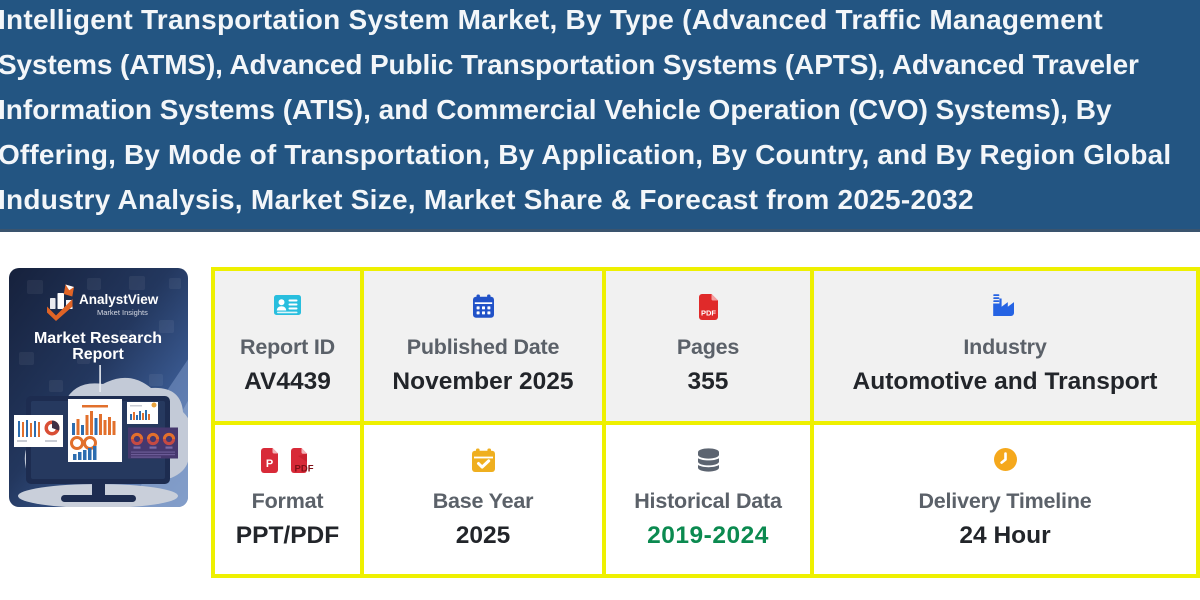 Image resolution: width=1200 pixels, height=600 pixels. I want to click on svg-text: Report, so click(98, 354).